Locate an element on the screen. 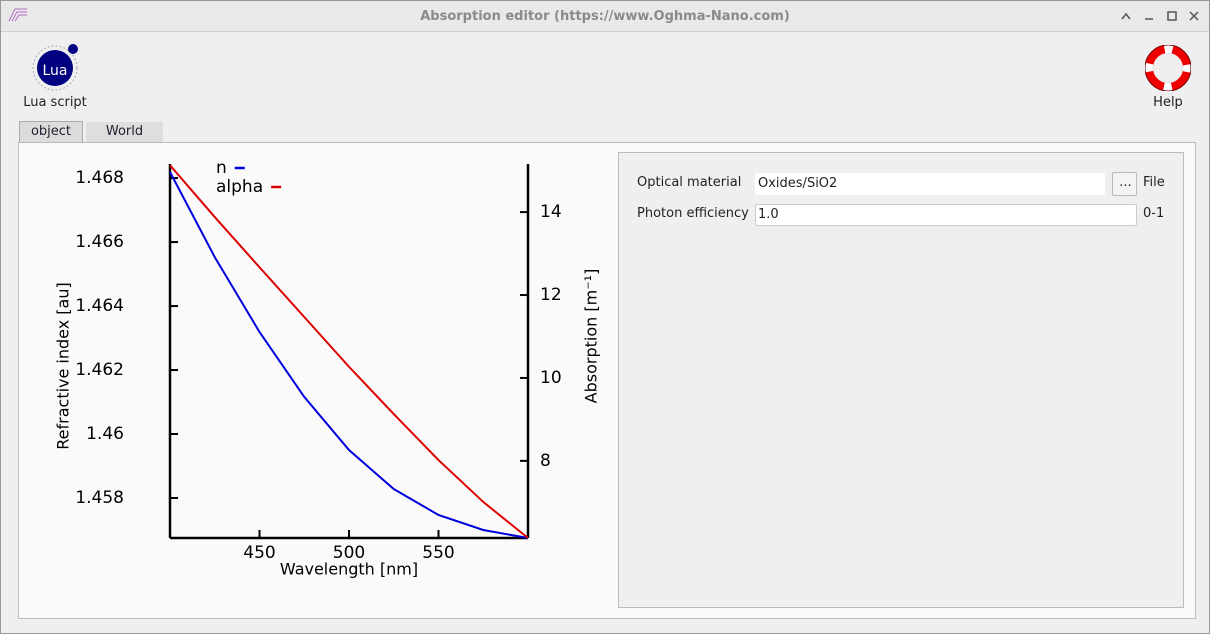 Image resolution: width=1210 pixels, height=634 pixels. x-tick-label: 450 is located at coordinates (259, 553).